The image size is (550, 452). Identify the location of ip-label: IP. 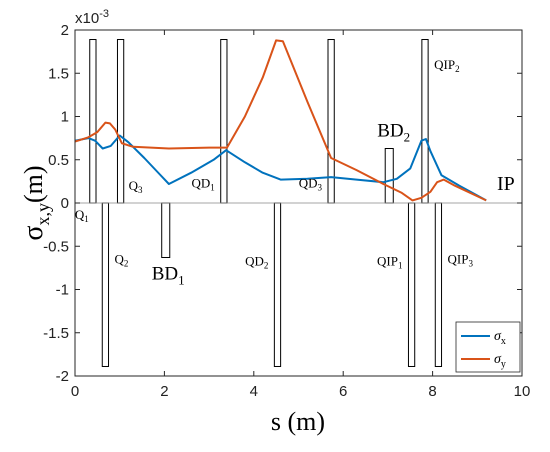
(506, 184).